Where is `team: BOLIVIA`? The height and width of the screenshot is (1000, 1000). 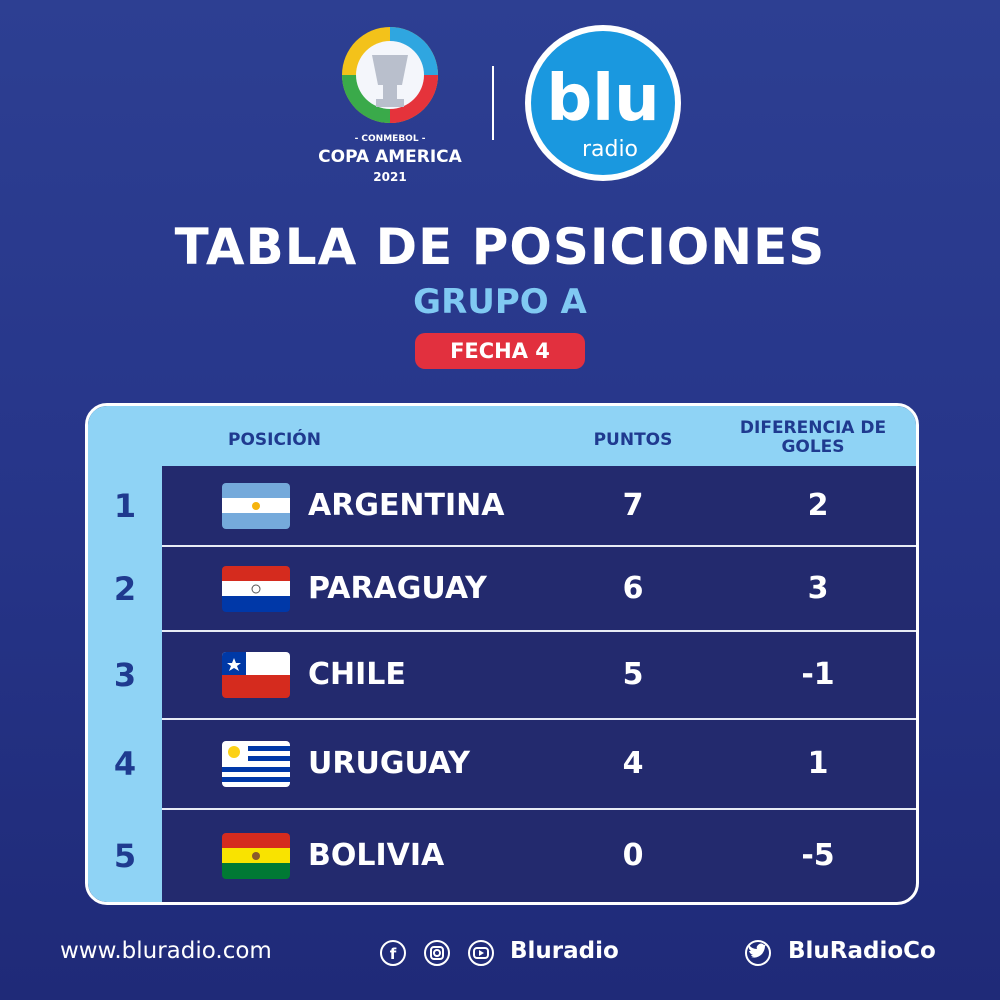 team: BOLIVIA is located at coordinates (376, 855).